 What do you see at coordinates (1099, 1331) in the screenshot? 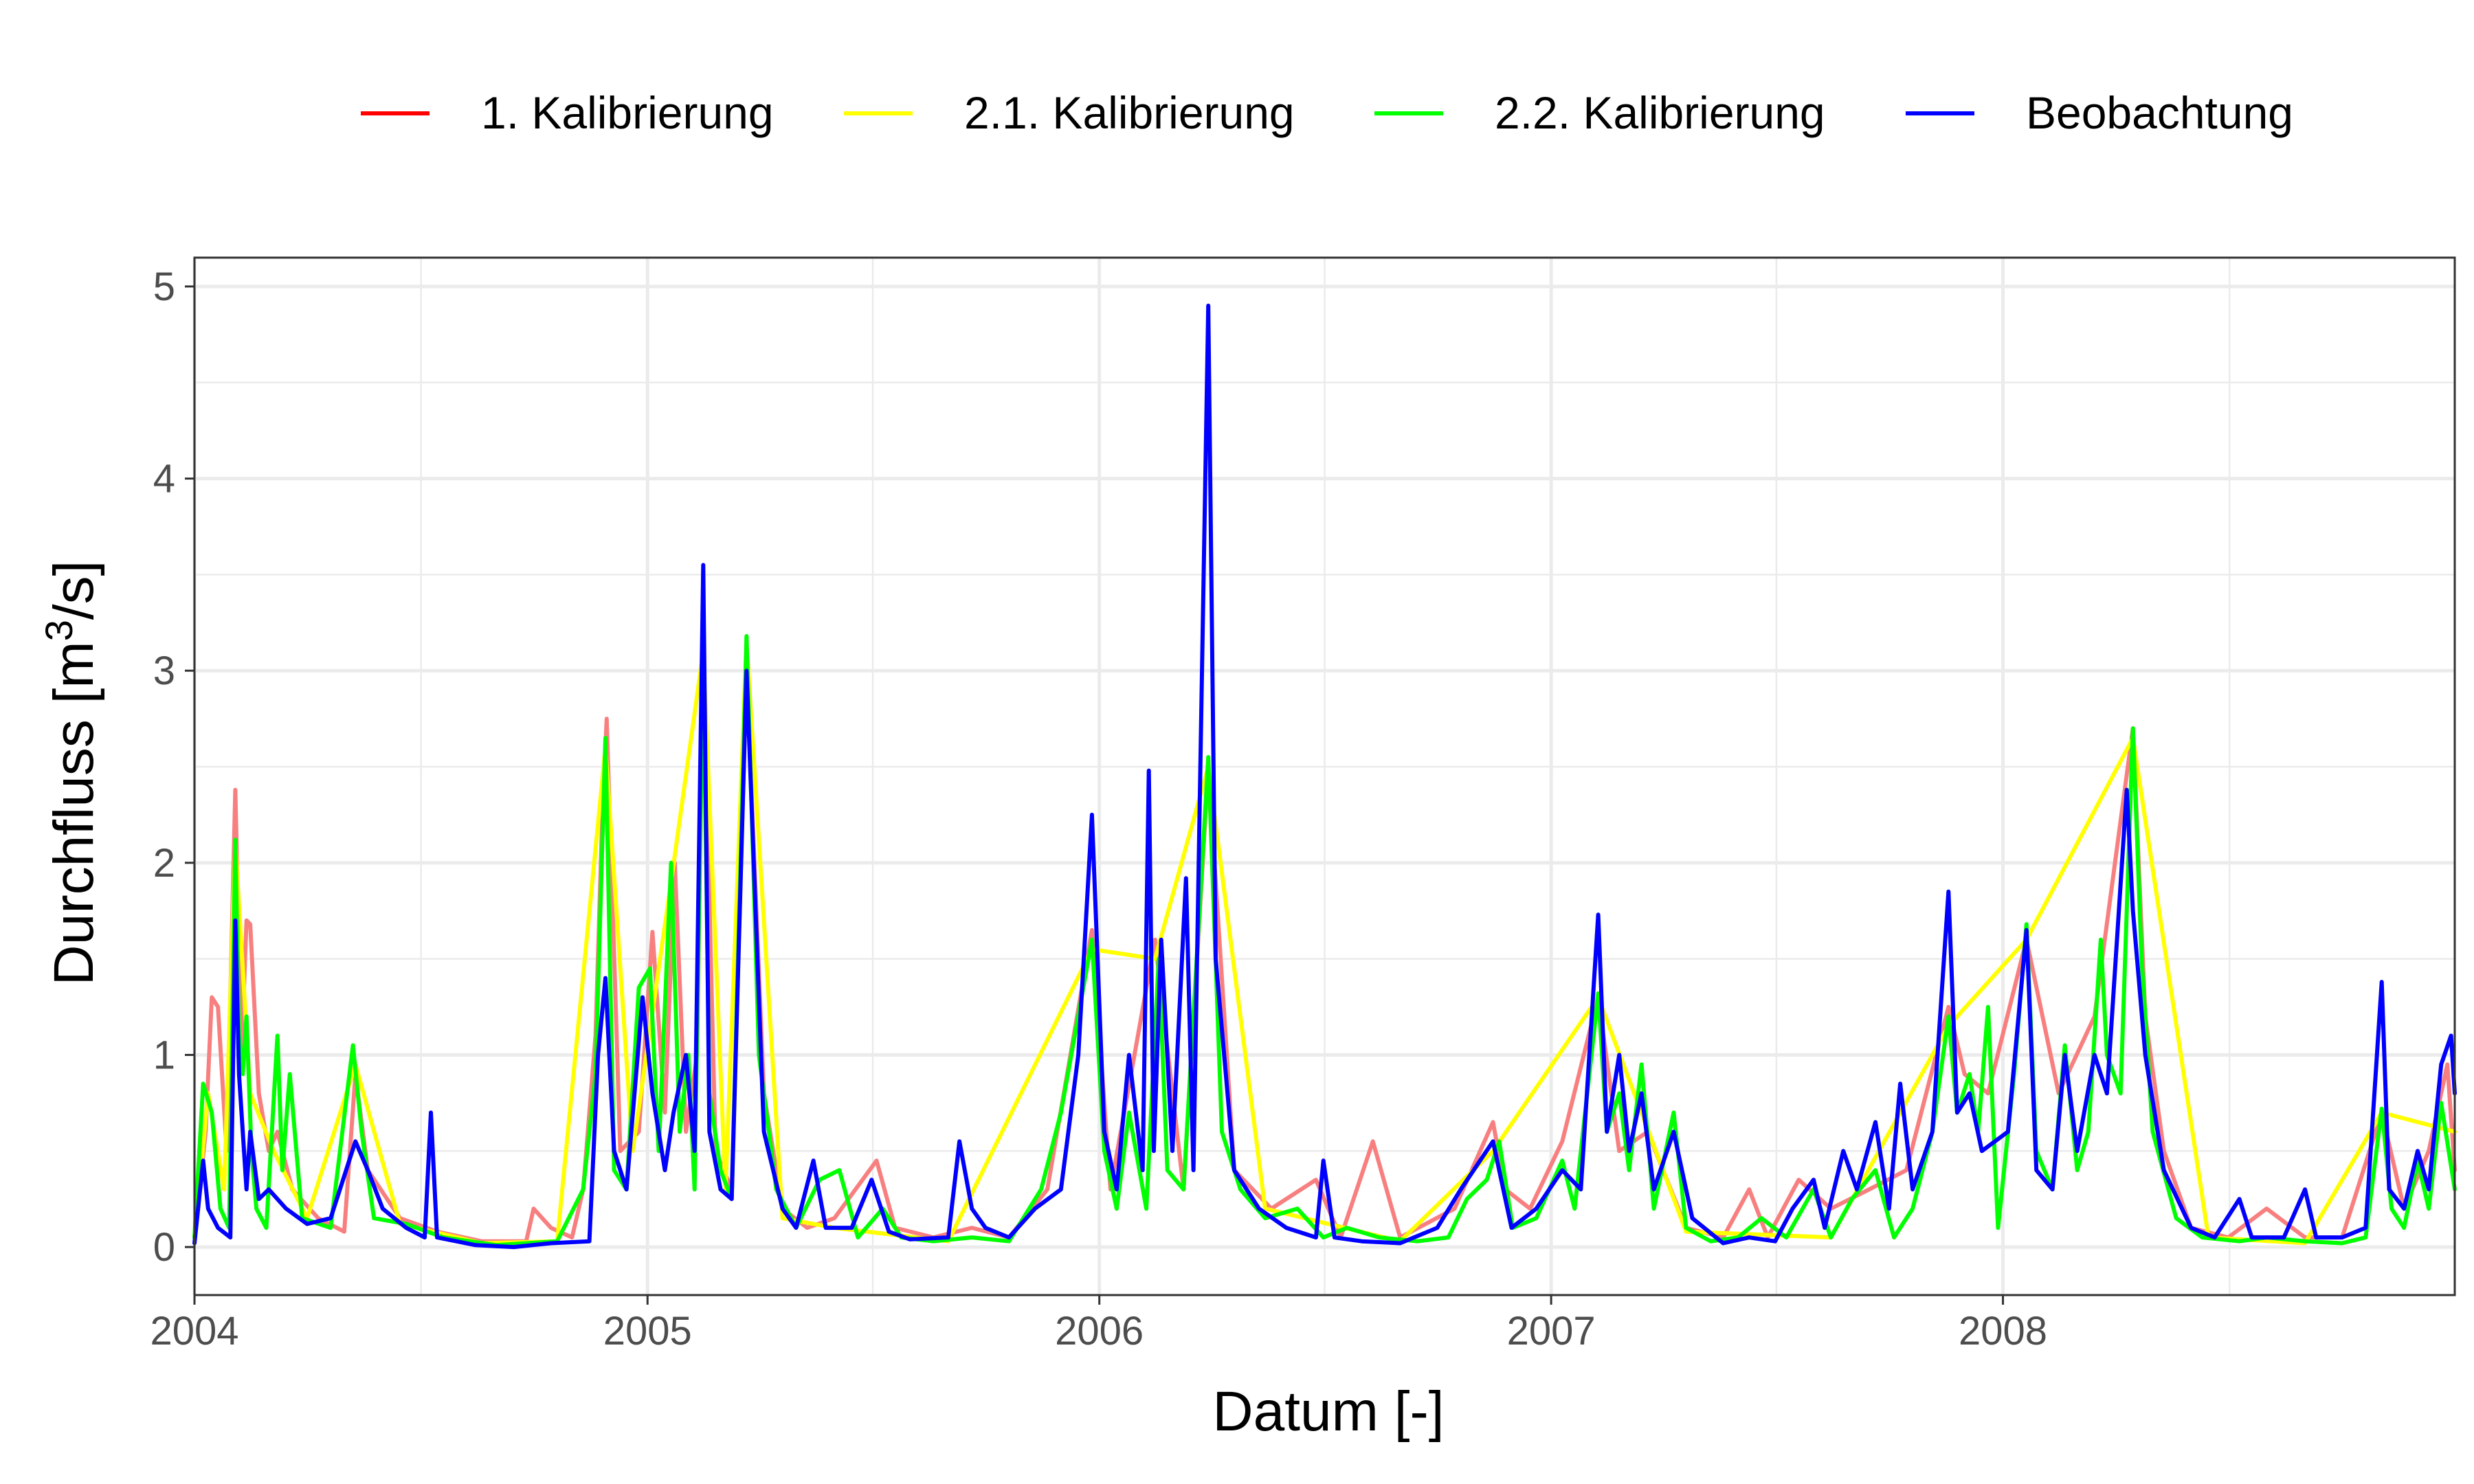
I see `x-tick-label: 2006` at bounding box center [1099, 1331].